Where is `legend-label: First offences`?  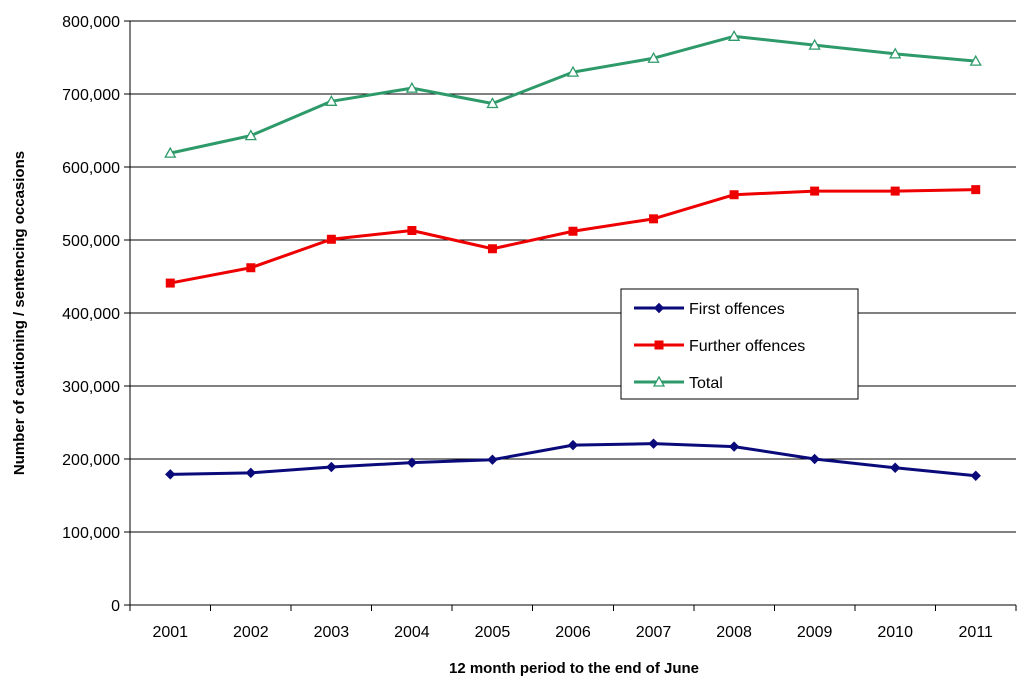
legend-label: First offences is located at coordinates (737, 309).